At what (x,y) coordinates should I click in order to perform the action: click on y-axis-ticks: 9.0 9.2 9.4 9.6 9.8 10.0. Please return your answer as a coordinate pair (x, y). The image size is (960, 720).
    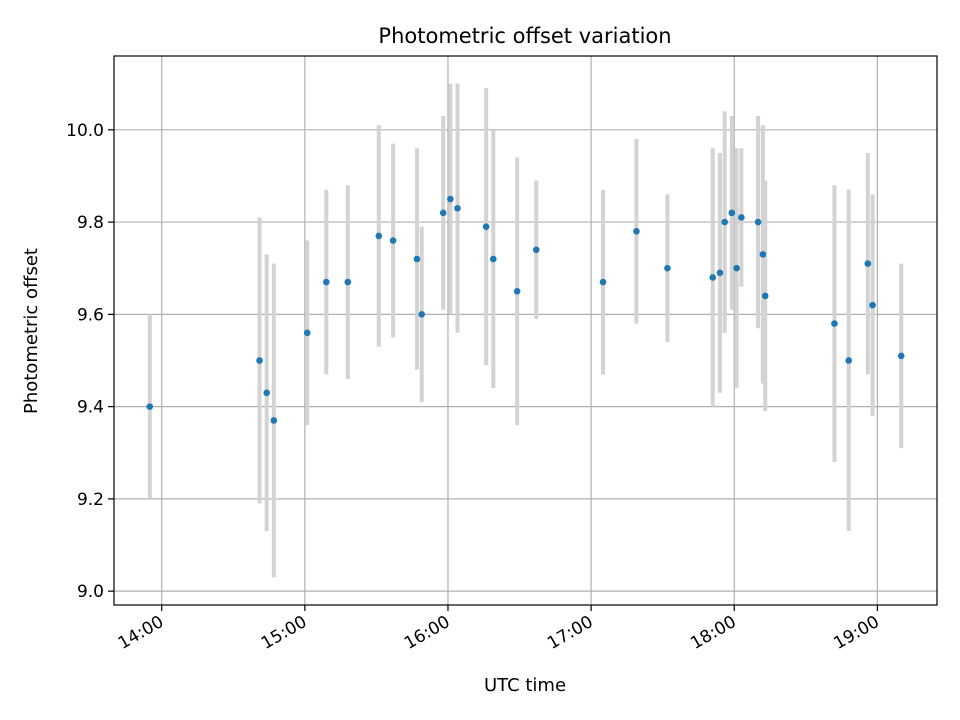
    Looking at the image, I should click on (90, 361).